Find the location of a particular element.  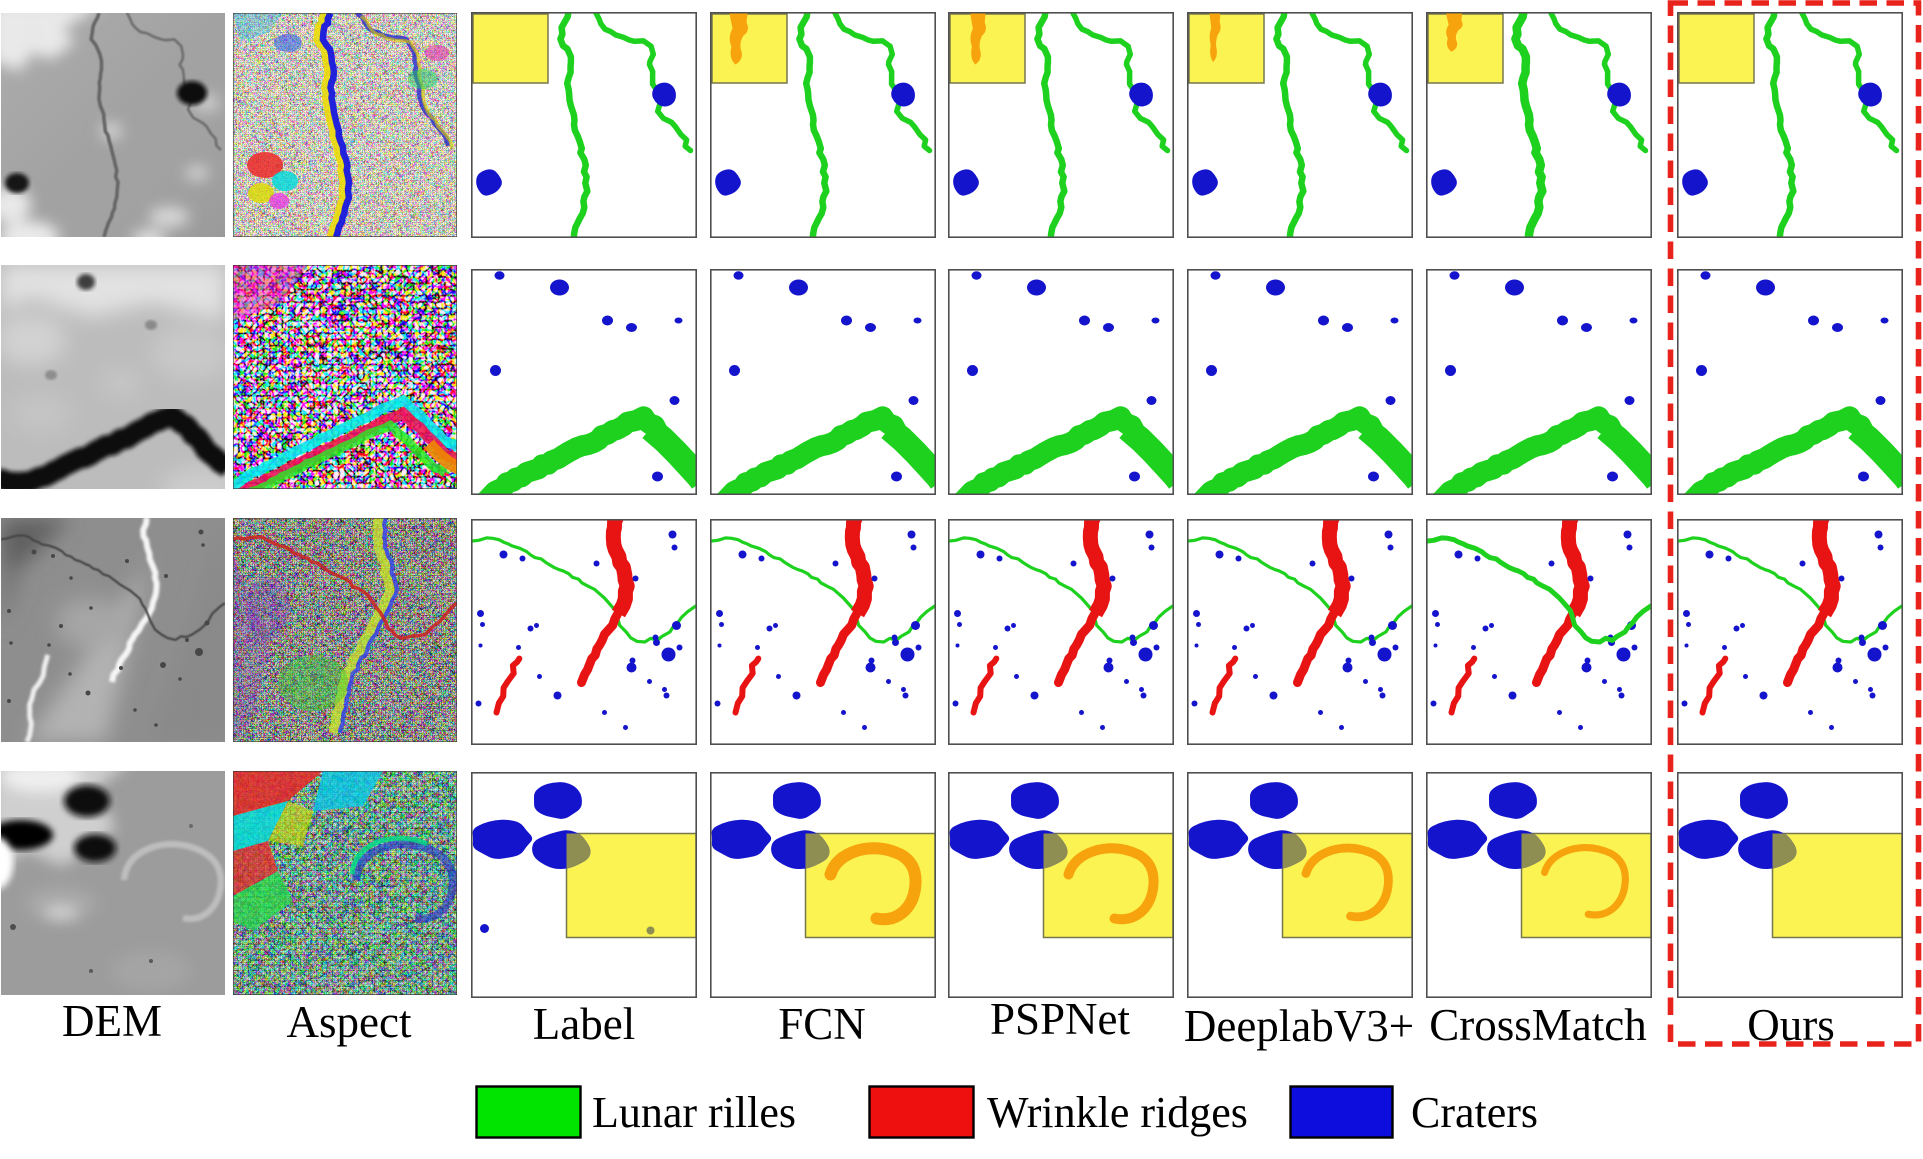

svg-text: Aspect is located at coordinates (349, 1022).